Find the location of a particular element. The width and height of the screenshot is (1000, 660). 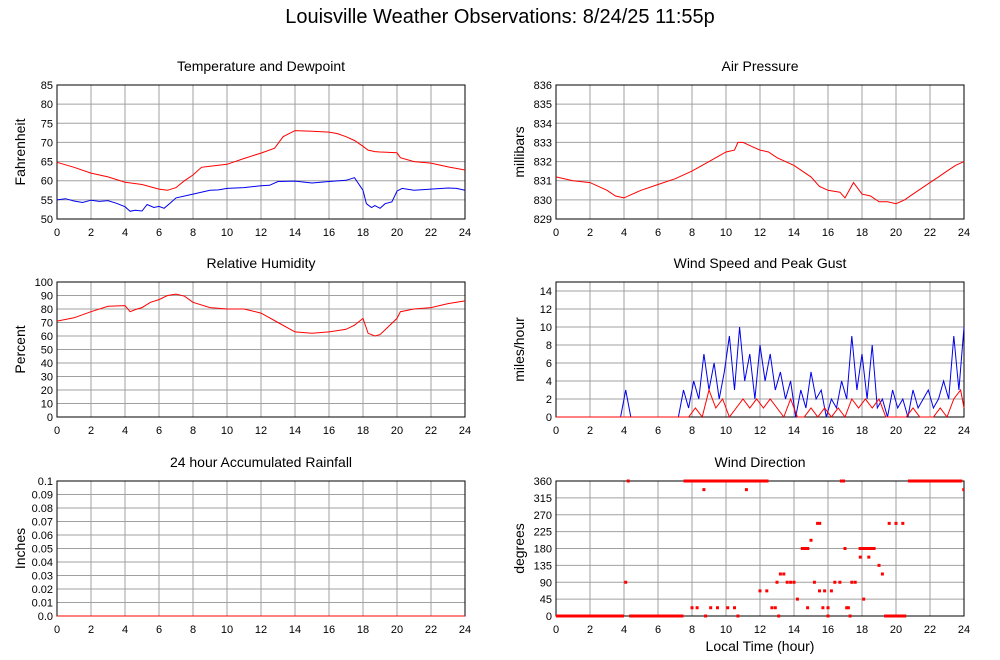

y-tick-label: 315 is located at coordinates (543, 499).